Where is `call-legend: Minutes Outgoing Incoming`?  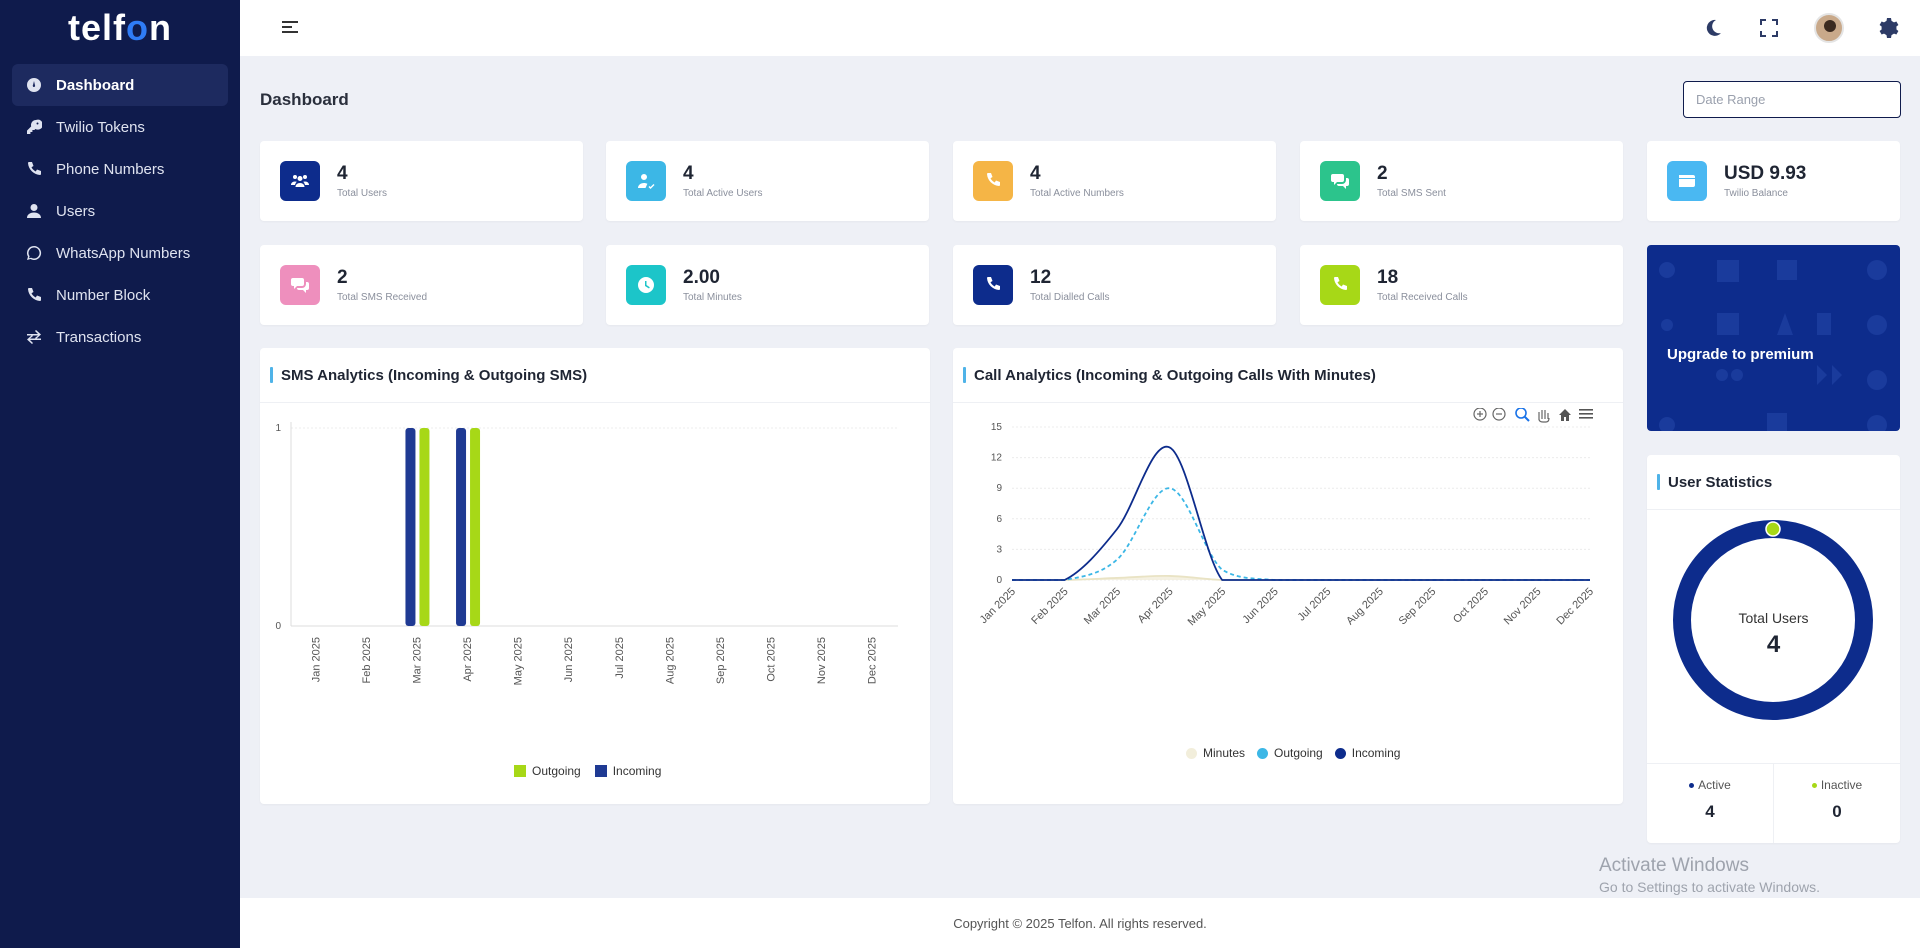 call-legend: Minutes Outgoing Incoming is located at coordinates (1287, 753).